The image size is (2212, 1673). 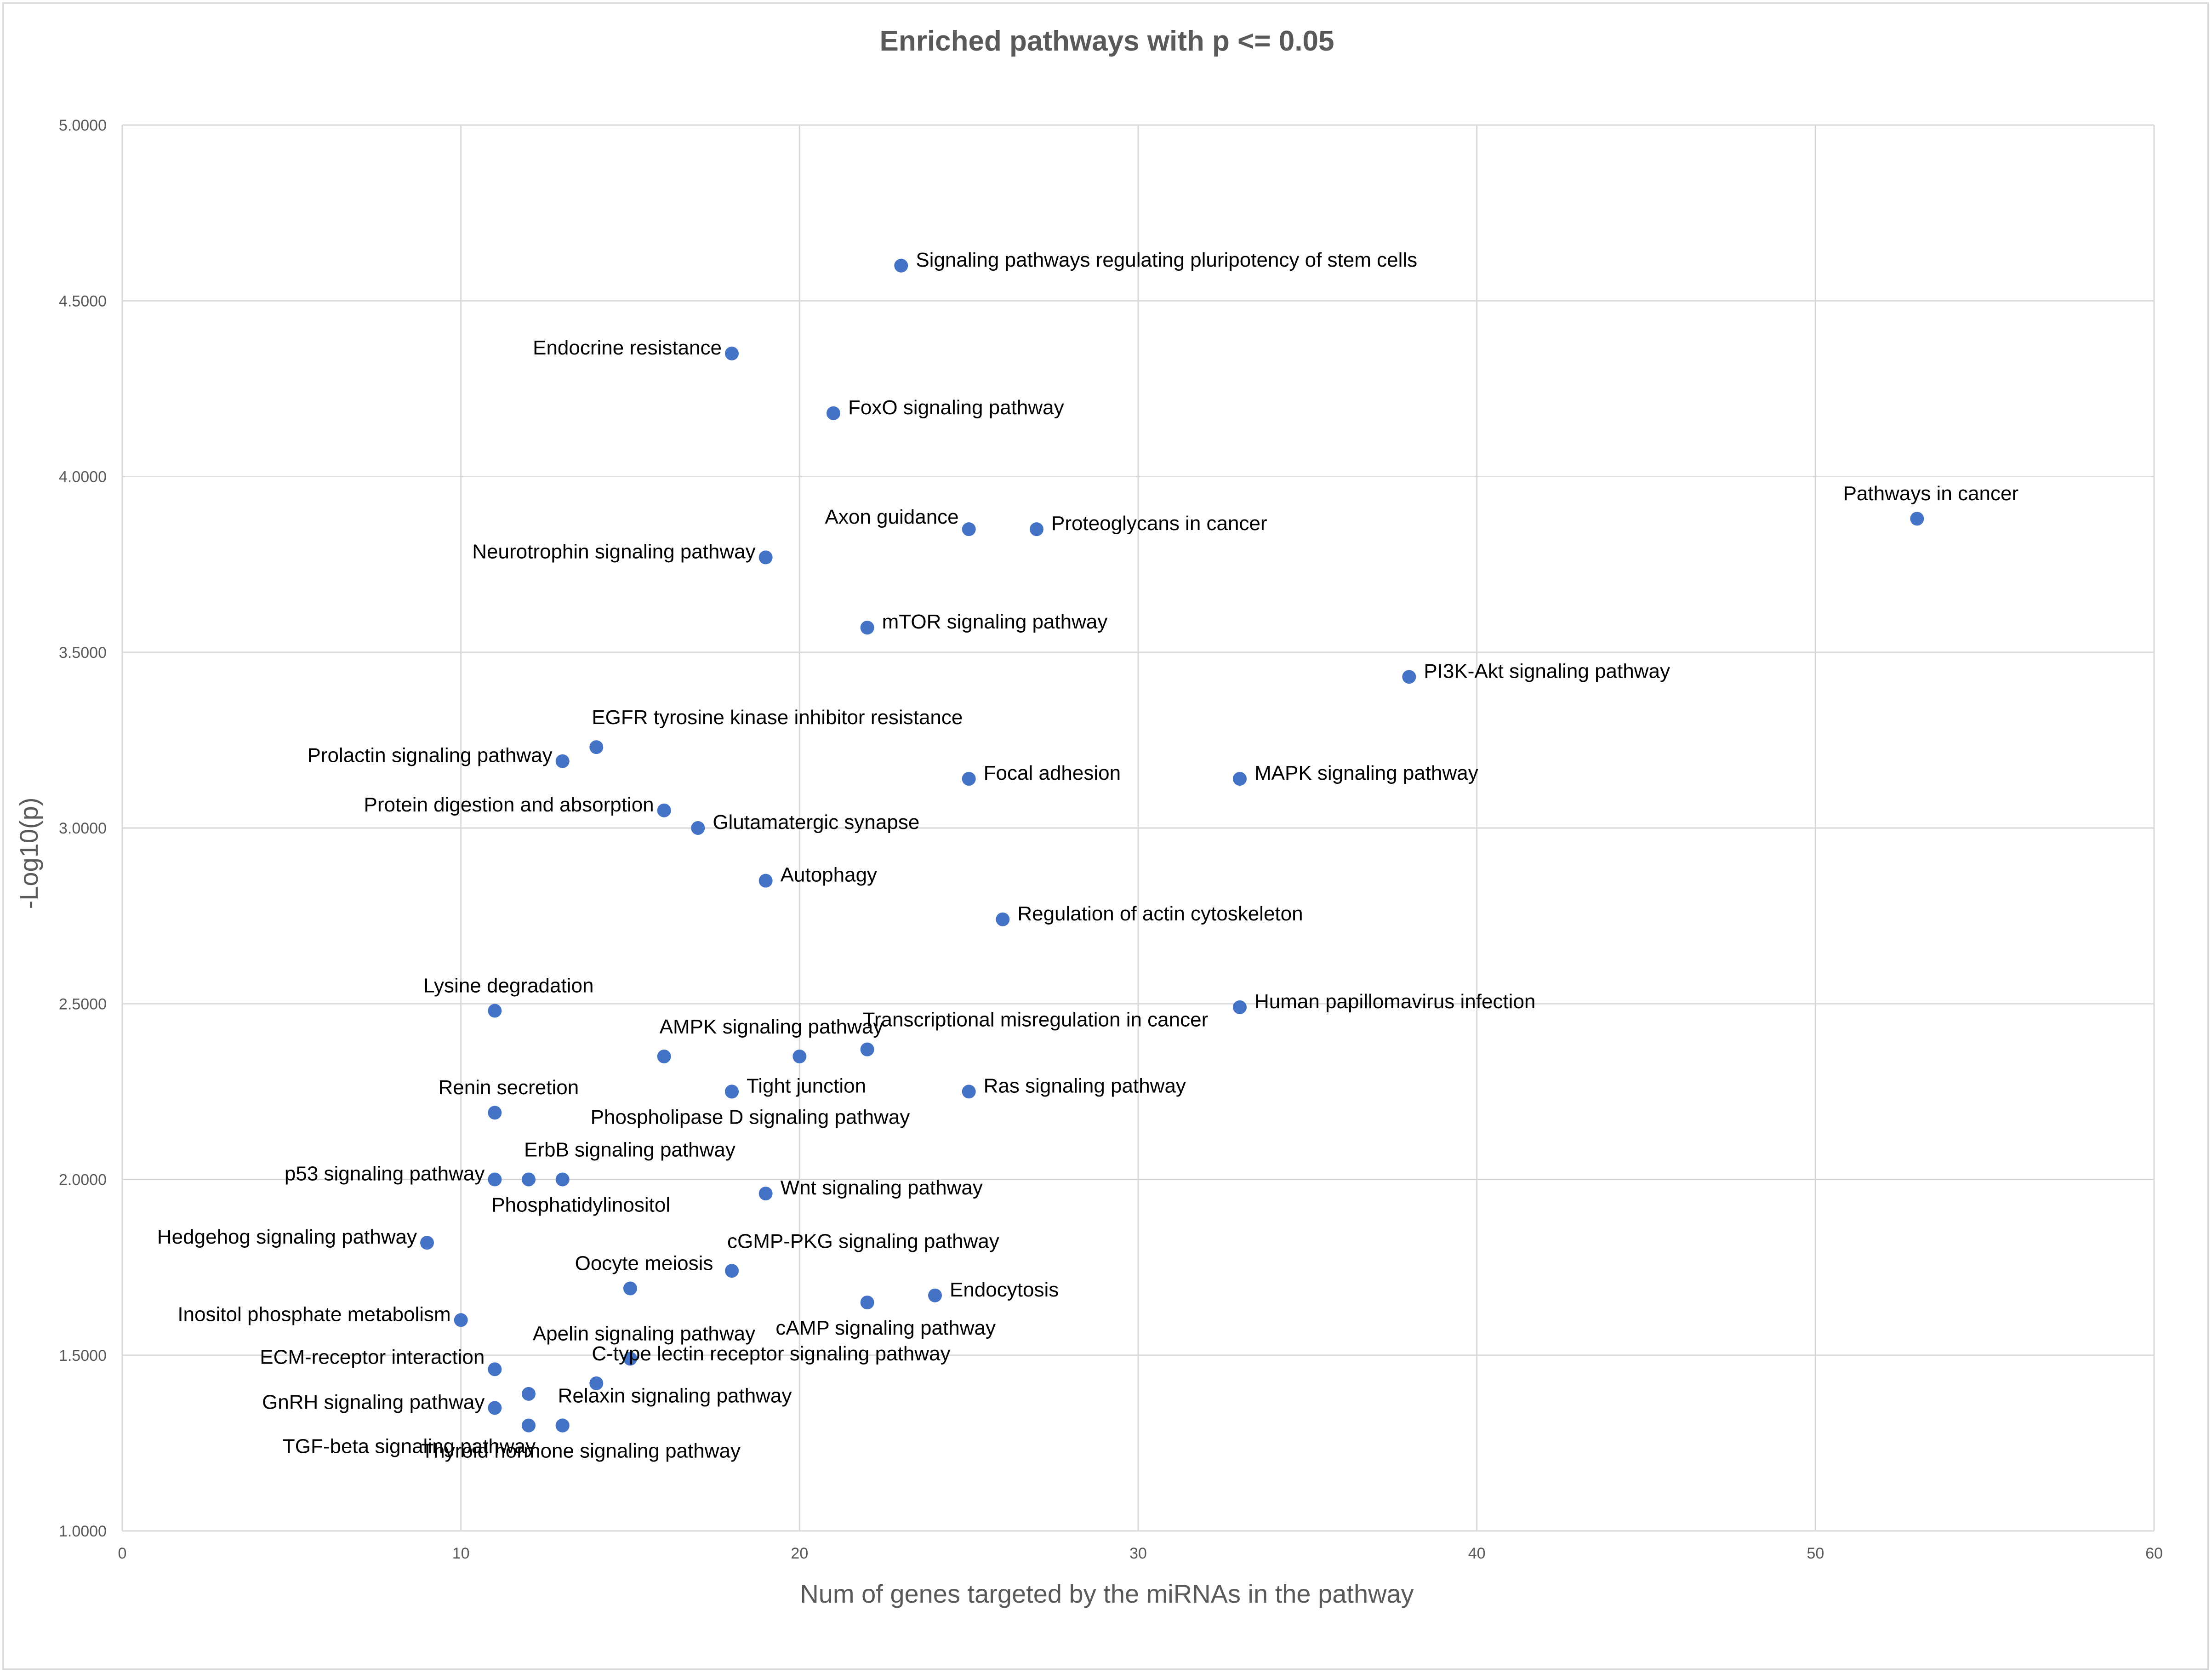 I want to click on data-label: Thyroid hormone signaling pathway, so click(x=581, y=1451).